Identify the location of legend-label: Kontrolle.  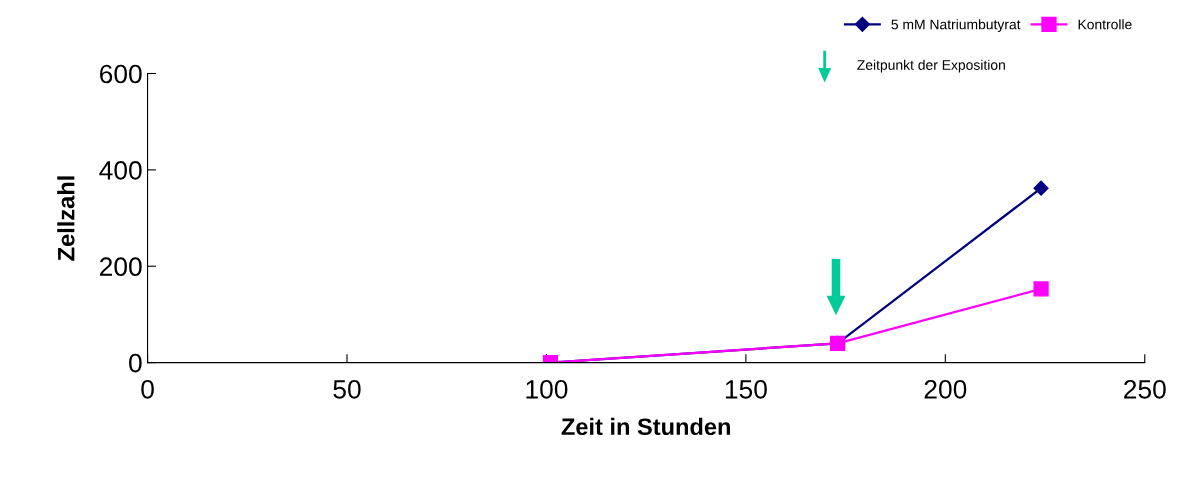
(1105, 24).